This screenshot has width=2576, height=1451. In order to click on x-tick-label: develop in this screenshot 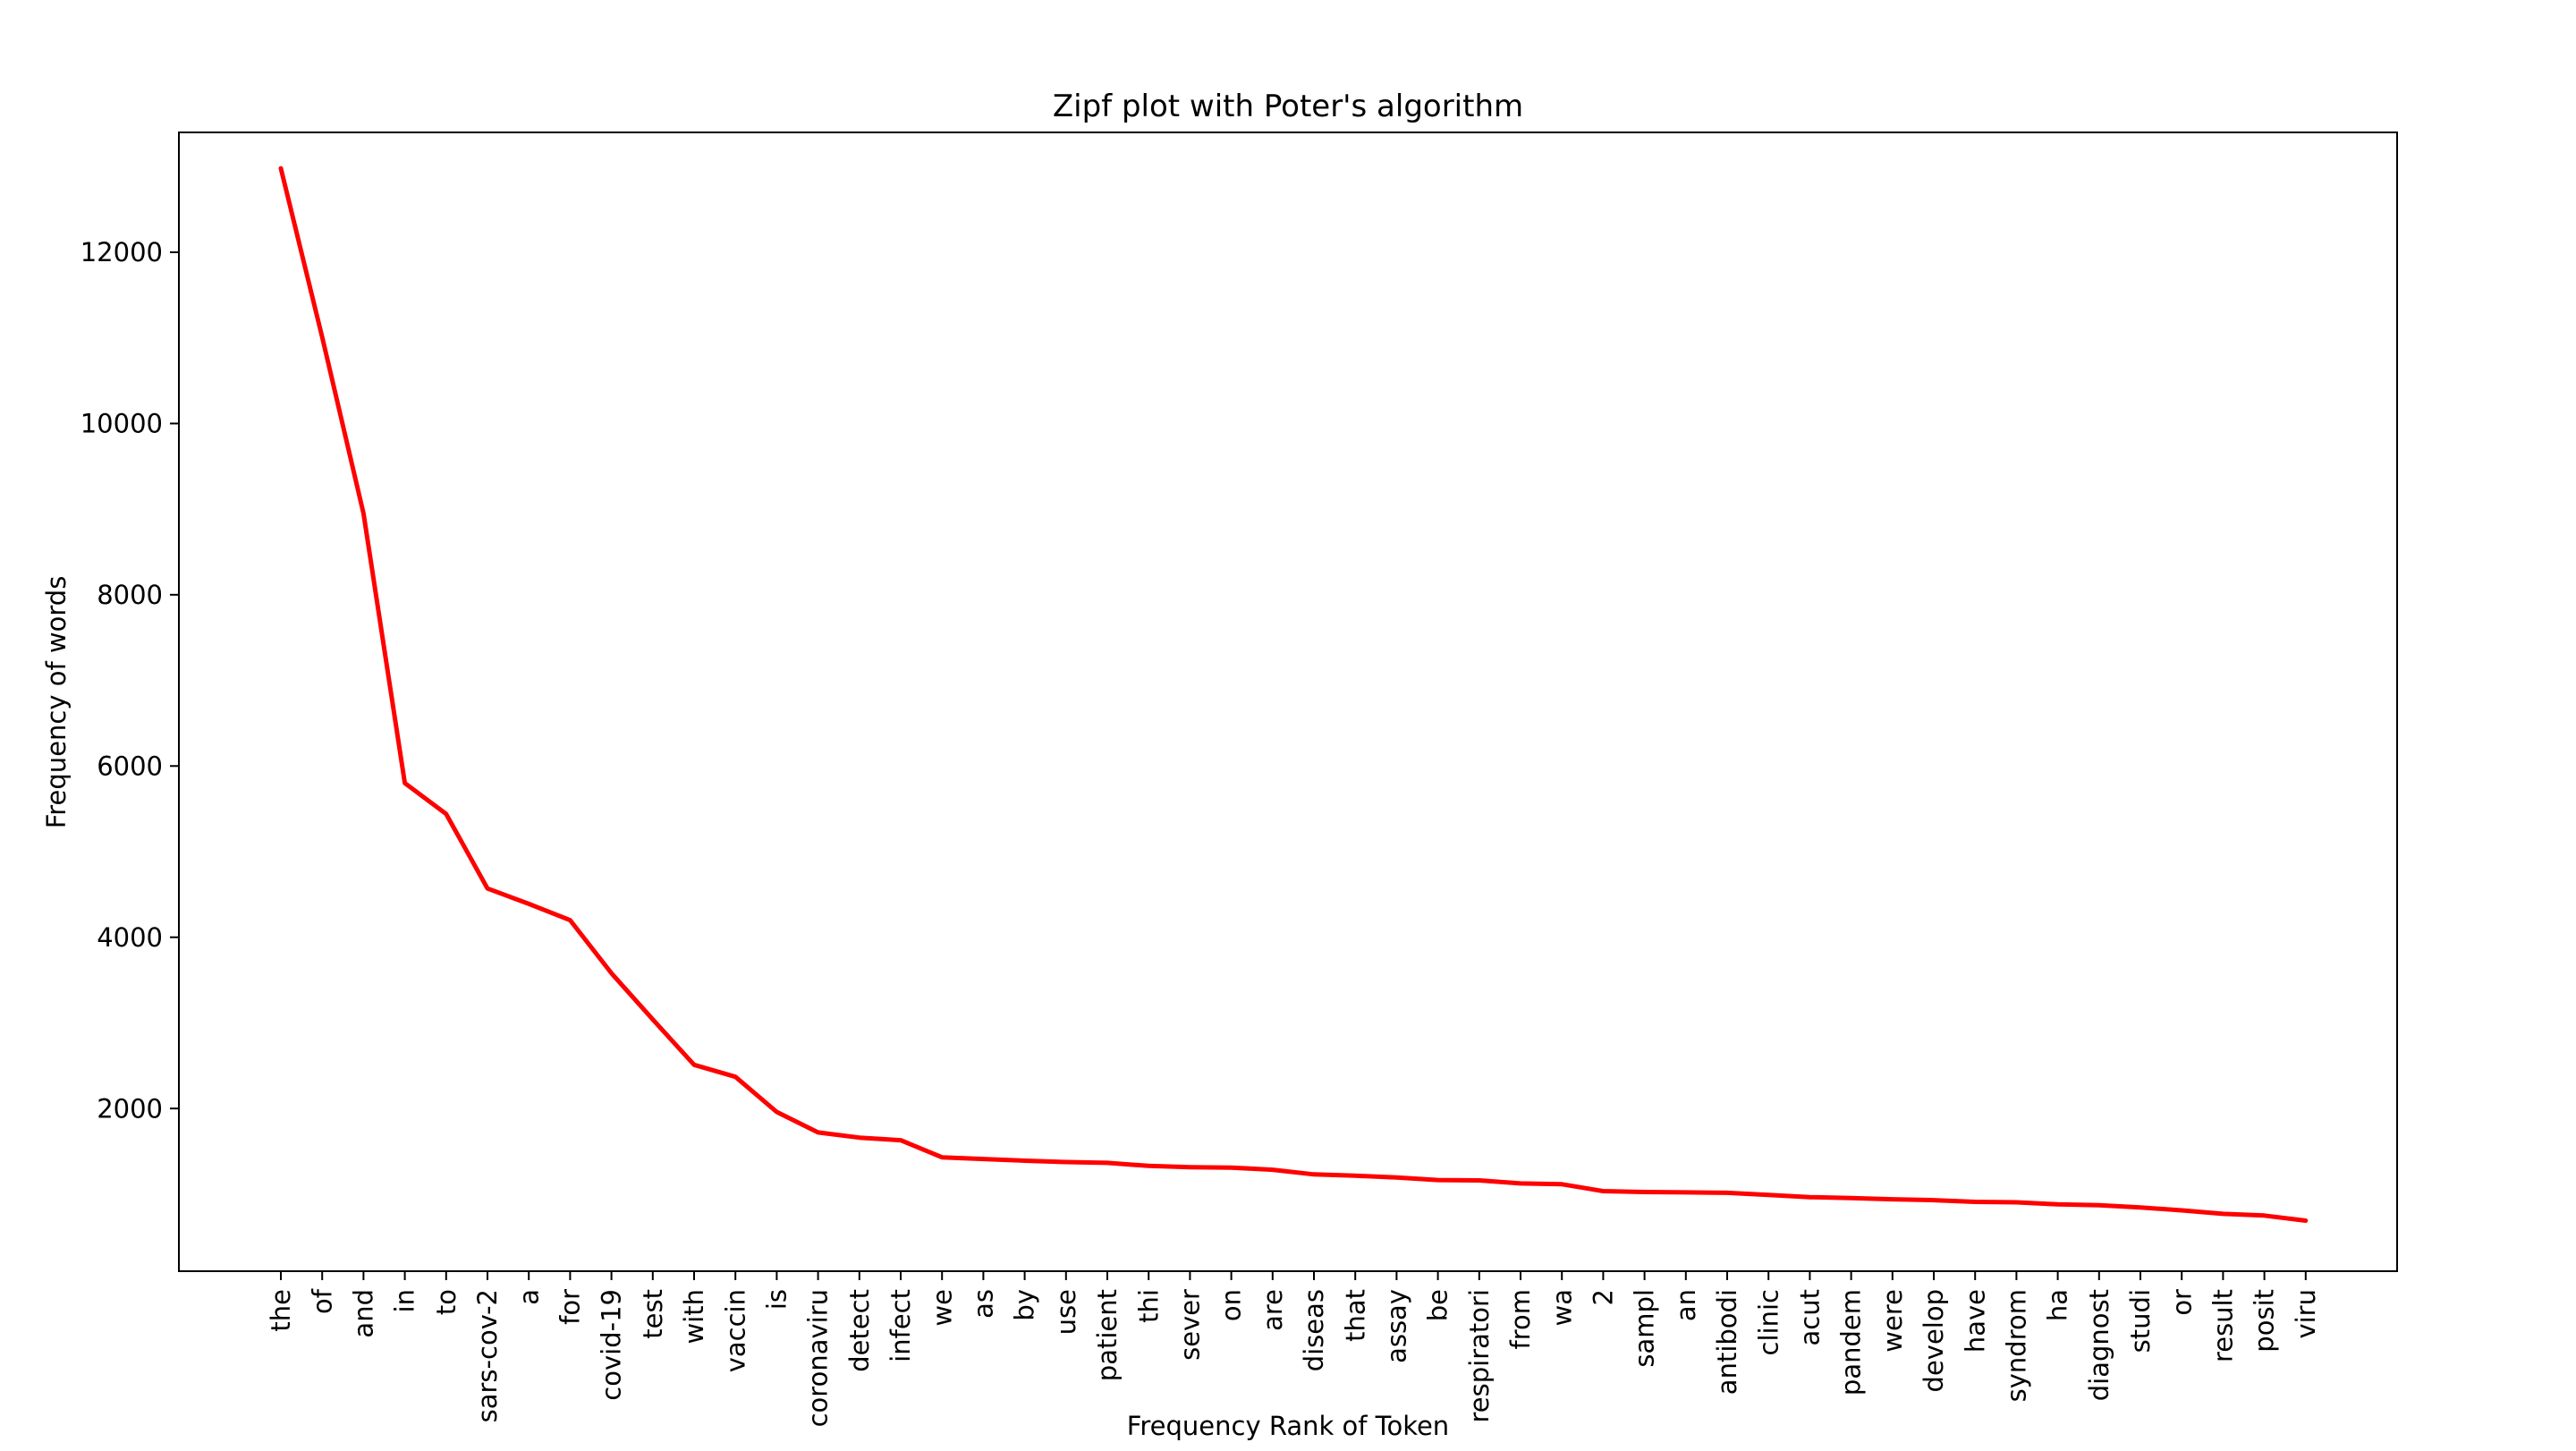, I will do `click(1934, 1340)`.